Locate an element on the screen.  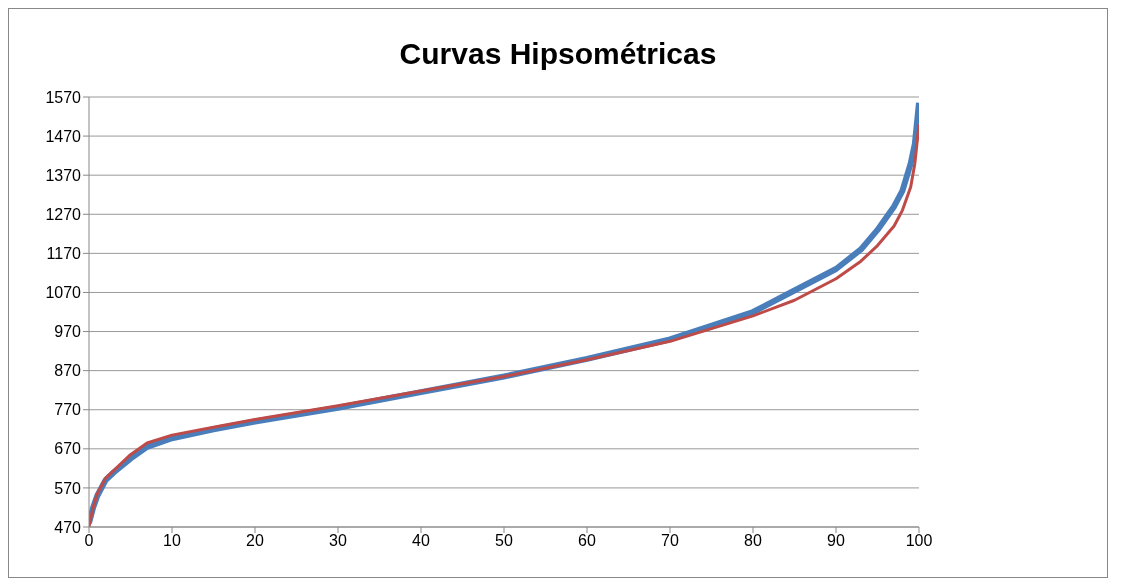
y-tick-label: 1570 is located at coordinates (63, 97).